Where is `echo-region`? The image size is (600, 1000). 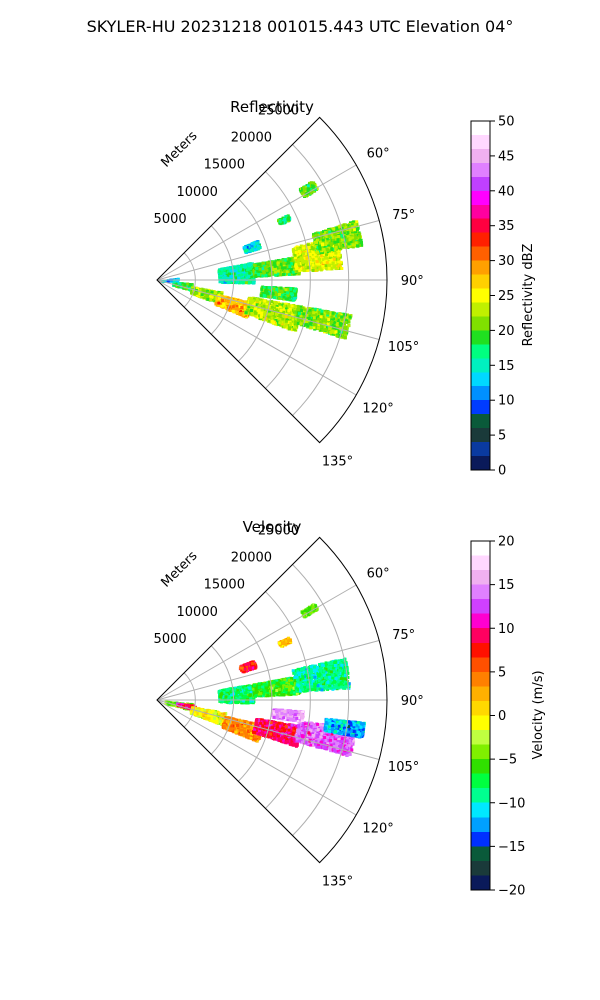
echo-region is located at coordinates (278, 293).